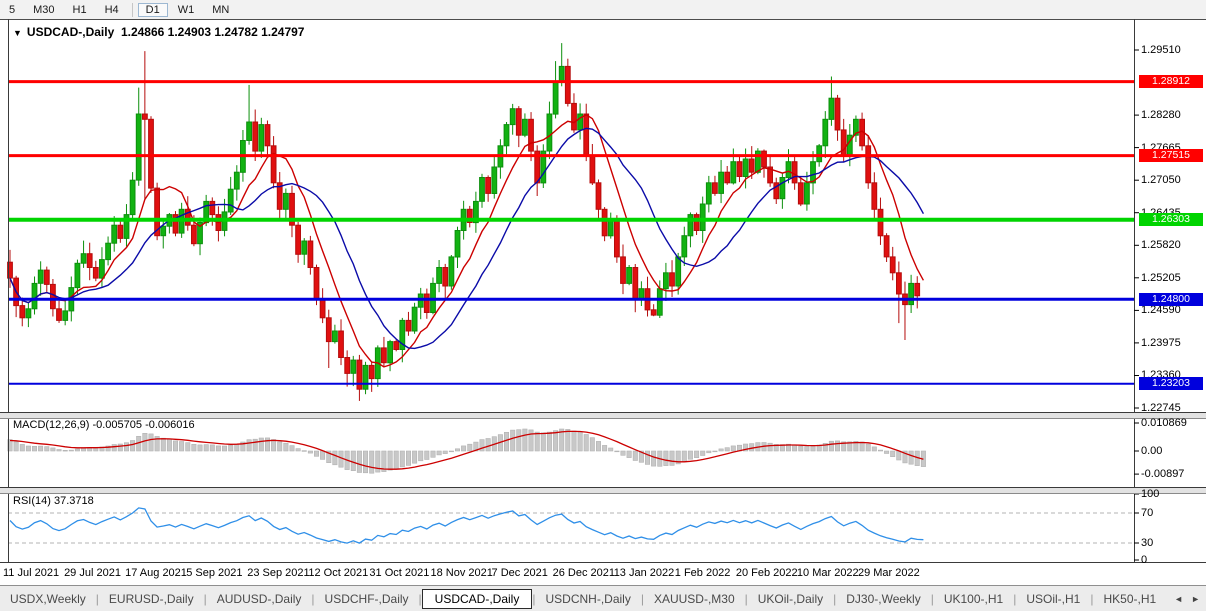 This screenshot has height=611, width=1206. I want to click on date-tick-label: 10 Mar 2022, so click(827, 573).